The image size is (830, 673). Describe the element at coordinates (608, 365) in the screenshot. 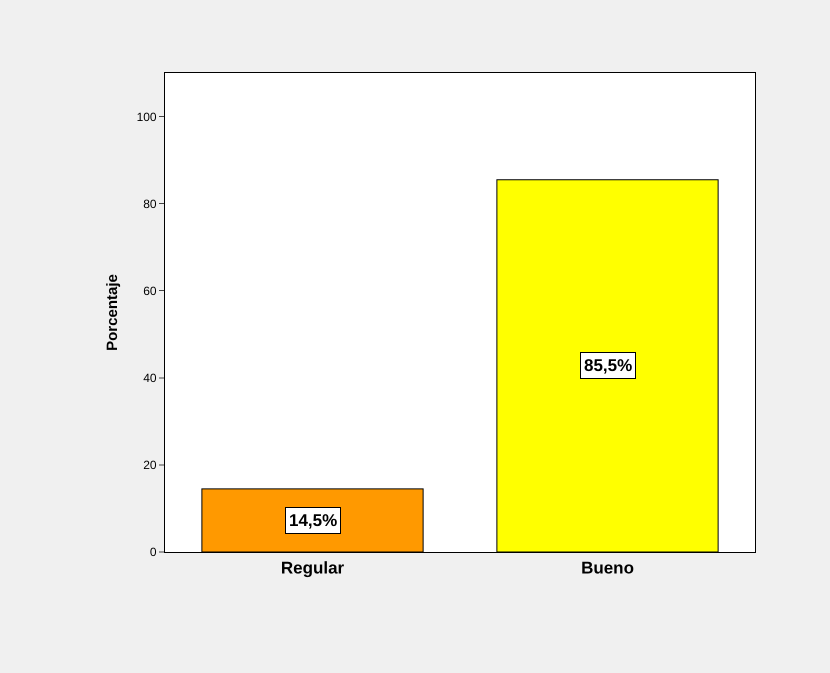

I see `data-label: 85,5%` at that location.